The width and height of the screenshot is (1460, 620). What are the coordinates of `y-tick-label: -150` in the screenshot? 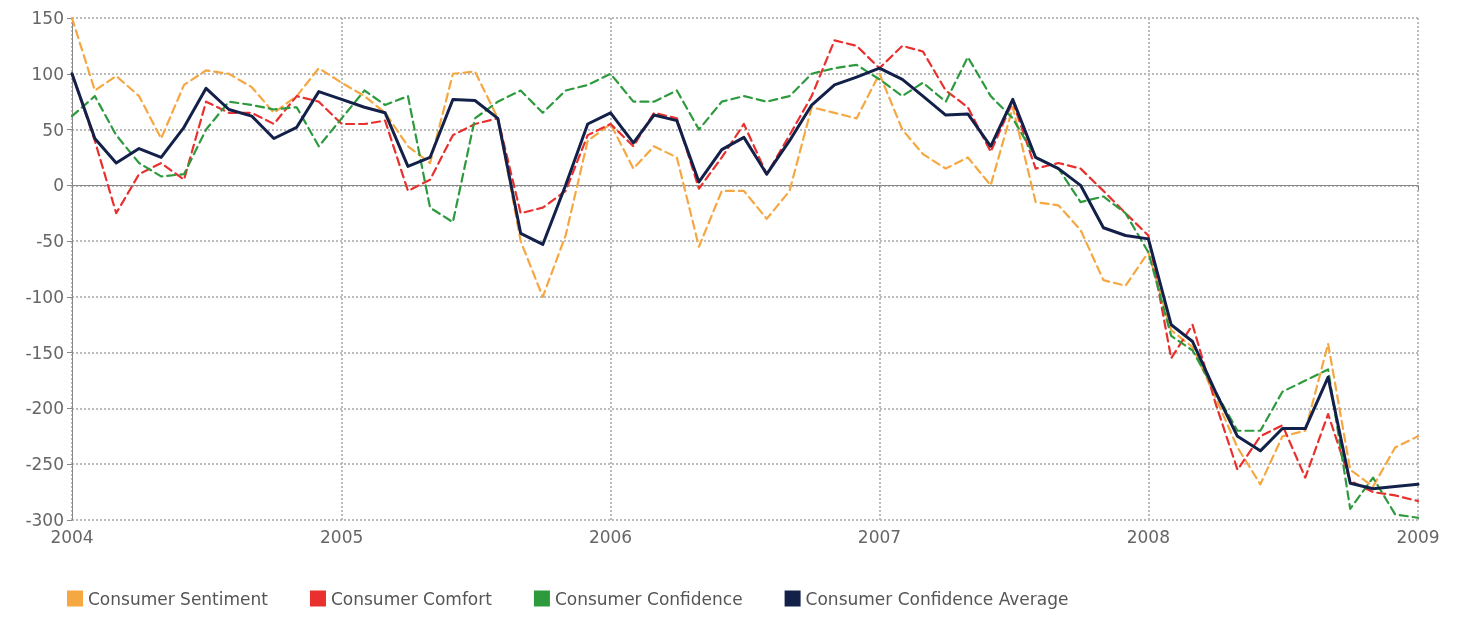 It's located at (44, 352).